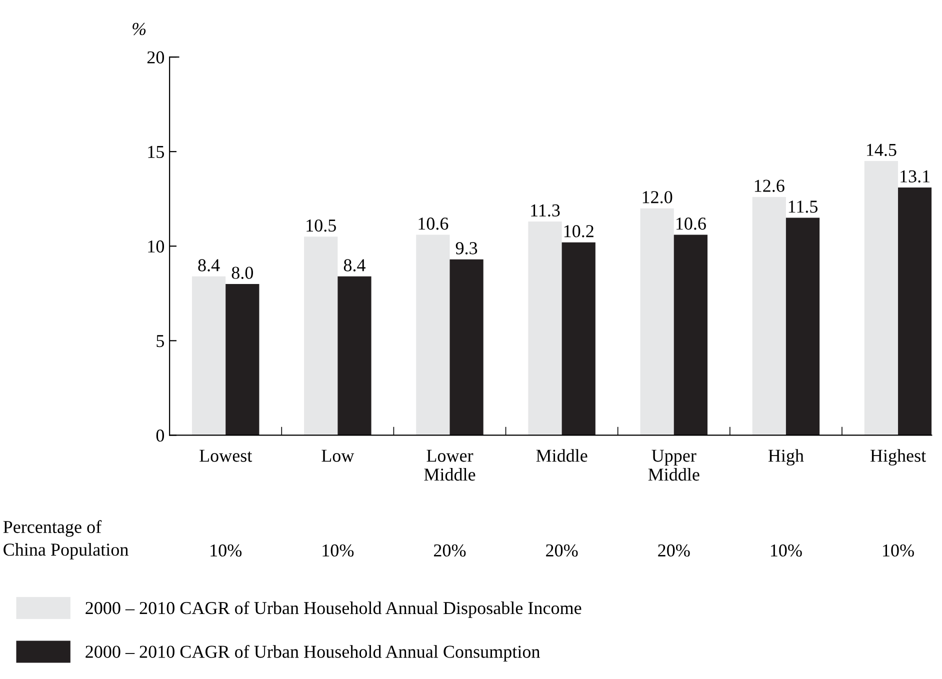 The width and height of the screenshot is (942, 679). I want to click on y-tick-label: 10, so click(156, 246).